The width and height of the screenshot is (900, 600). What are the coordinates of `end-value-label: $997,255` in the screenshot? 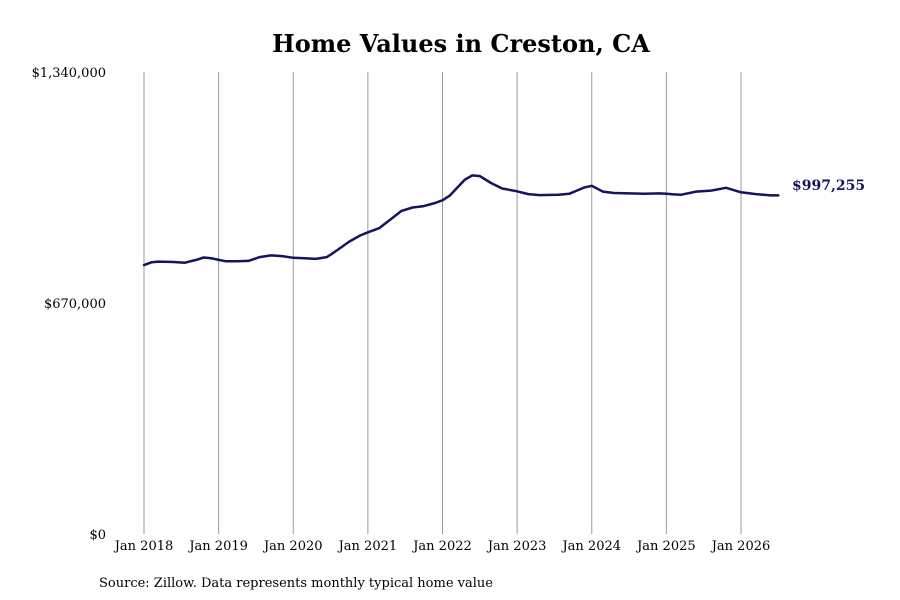 It's located at (828, 186).